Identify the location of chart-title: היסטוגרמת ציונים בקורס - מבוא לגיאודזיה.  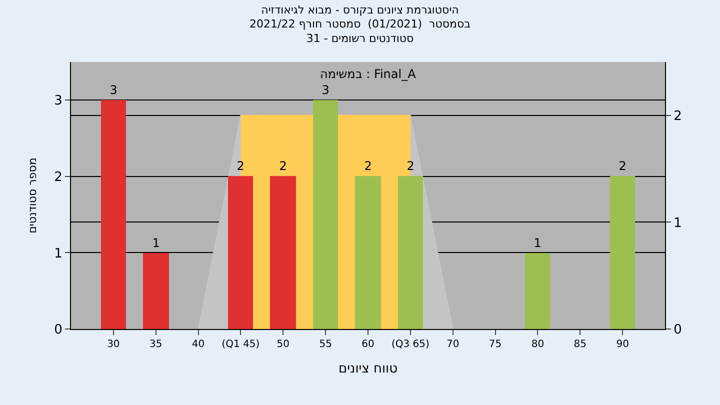
(360, 9).